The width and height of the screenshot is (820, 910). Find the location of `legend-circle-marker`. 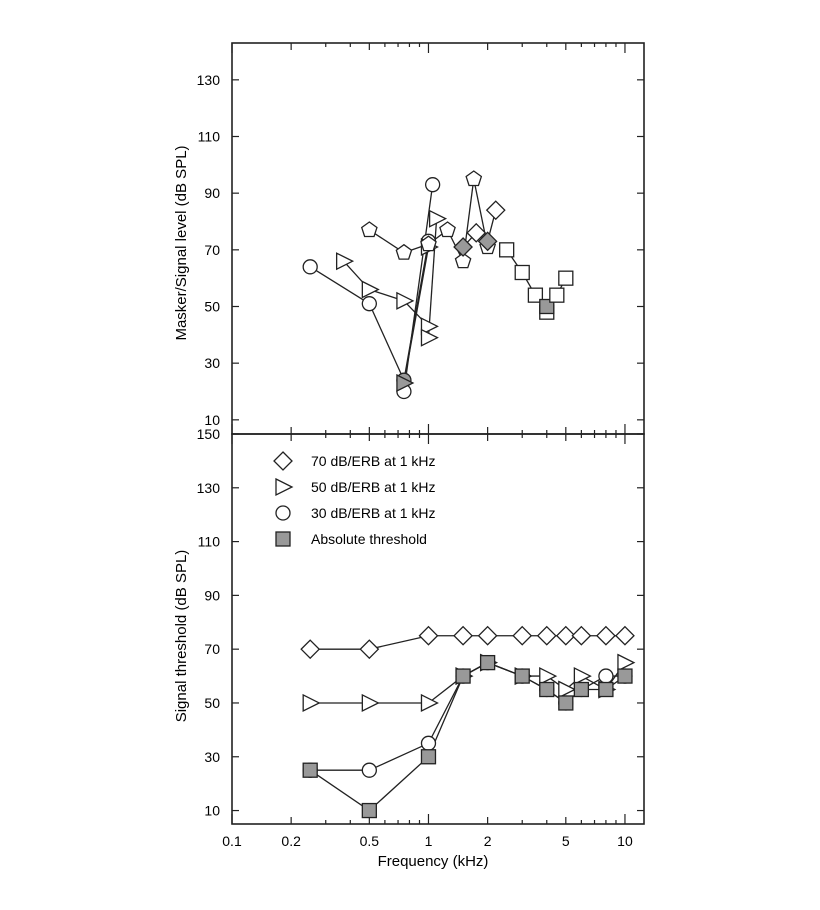

legend-circle-marker is located at coordinates (283, 513).